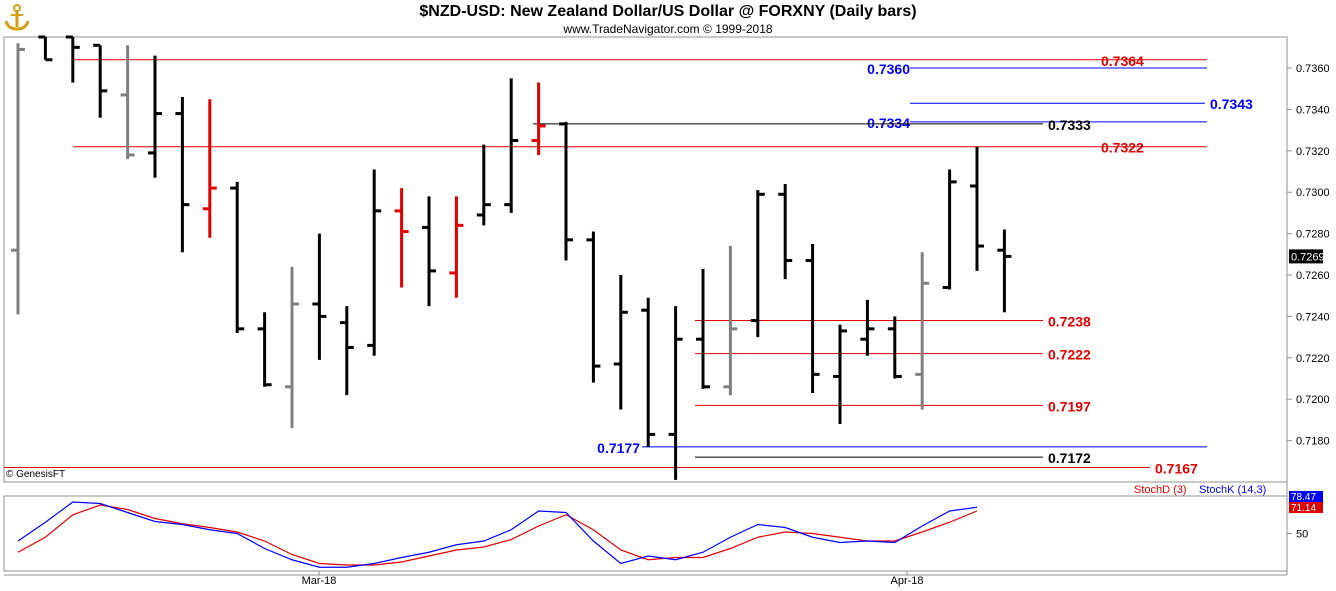 This screenshot has width=1336, height=591. I want to click on y-tick-label: 0.7200, so click(1313, 400).